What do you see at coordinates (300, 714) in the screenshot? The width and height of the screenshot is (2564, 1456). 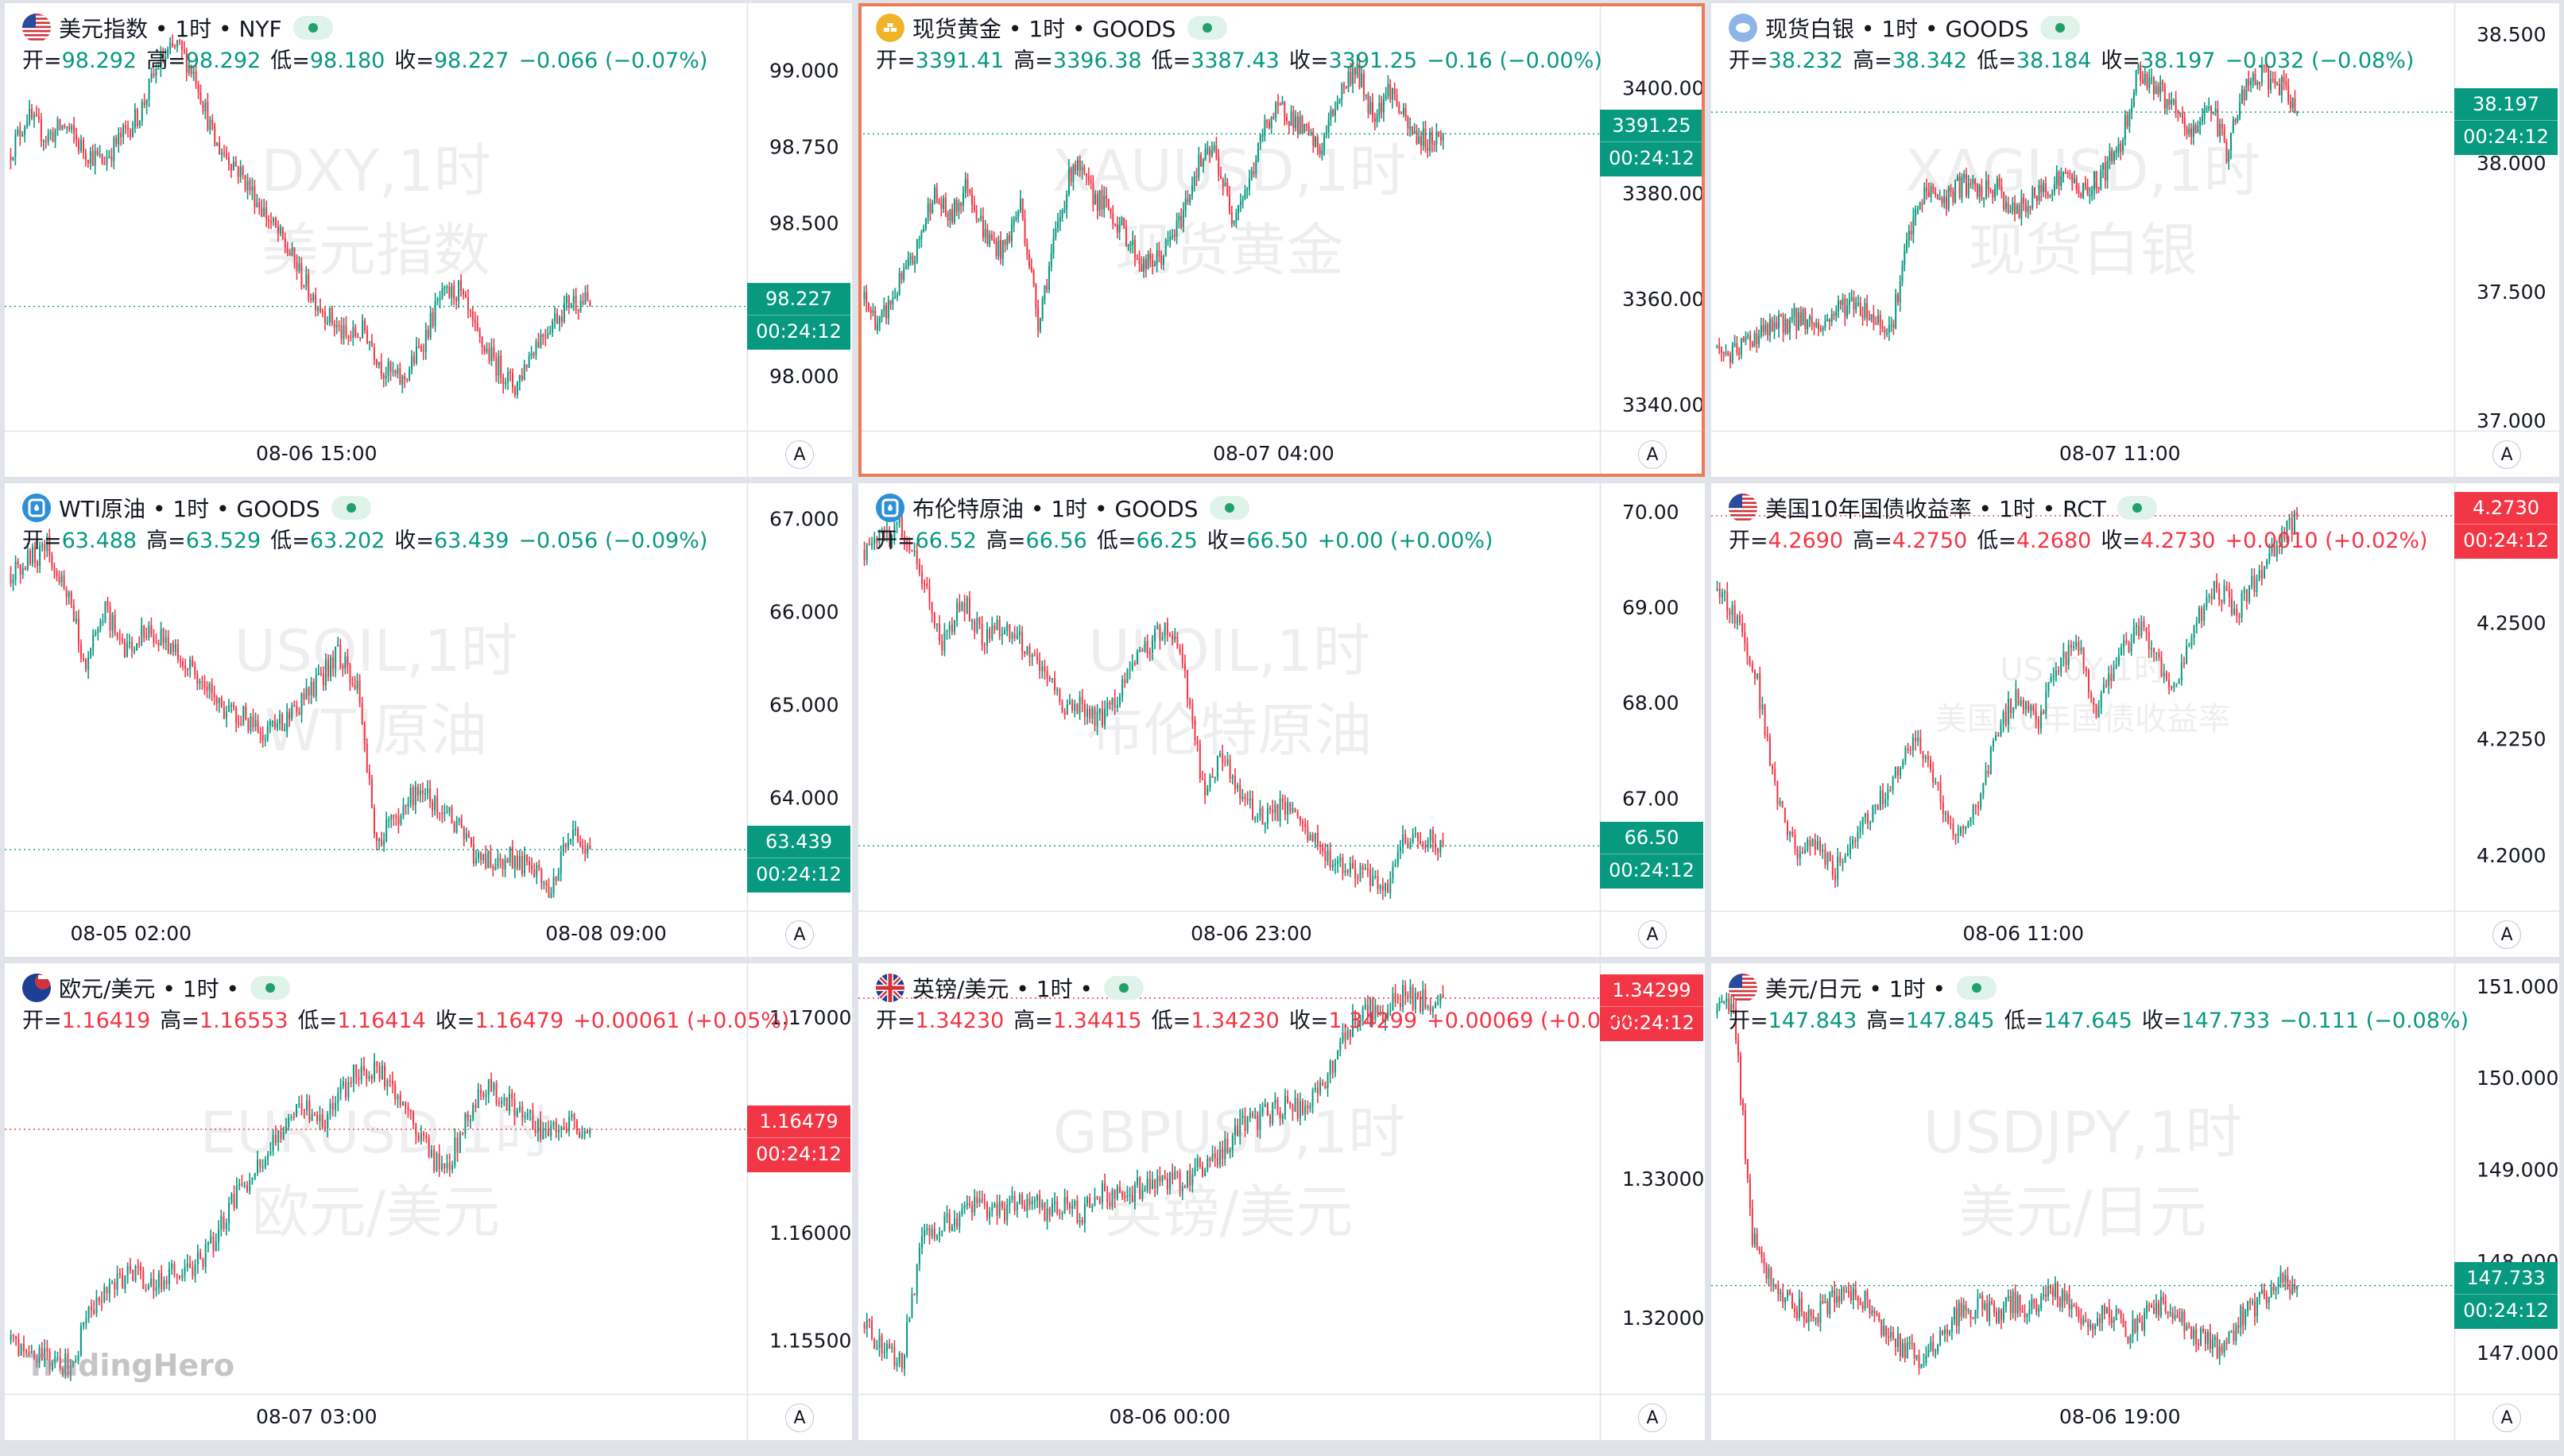 I see `candlestick-series` at bounding box center [300, 714].